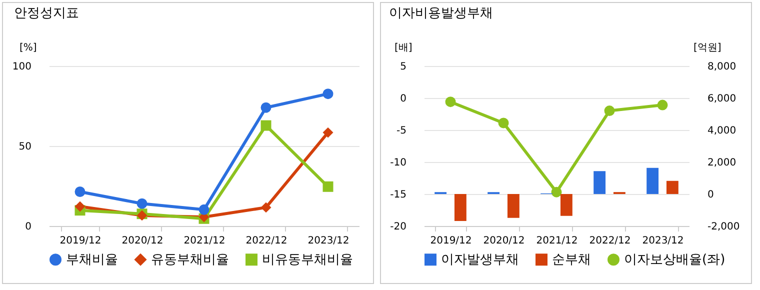 This screenshot has width=760, height=290. Describe the element at coordinates (675, 260) in the screenshot. I see `legend-label: 이자보상배율(좌)` at that location.